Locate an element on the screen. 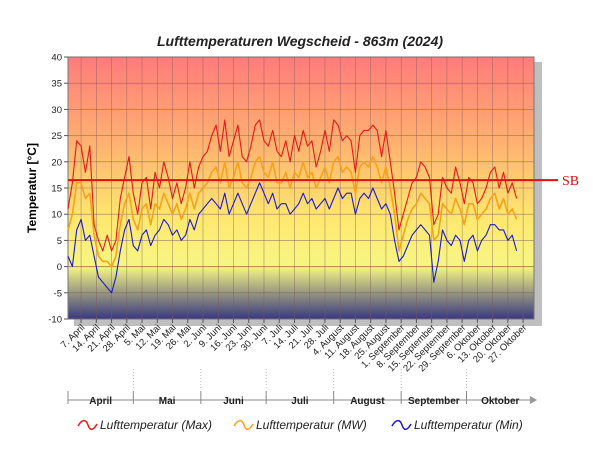 The image size is (600, 450). y-axis-ticks: -10 -5 0 5 10 15 20 25 30 35 40 is located at coordinates (58, 189).